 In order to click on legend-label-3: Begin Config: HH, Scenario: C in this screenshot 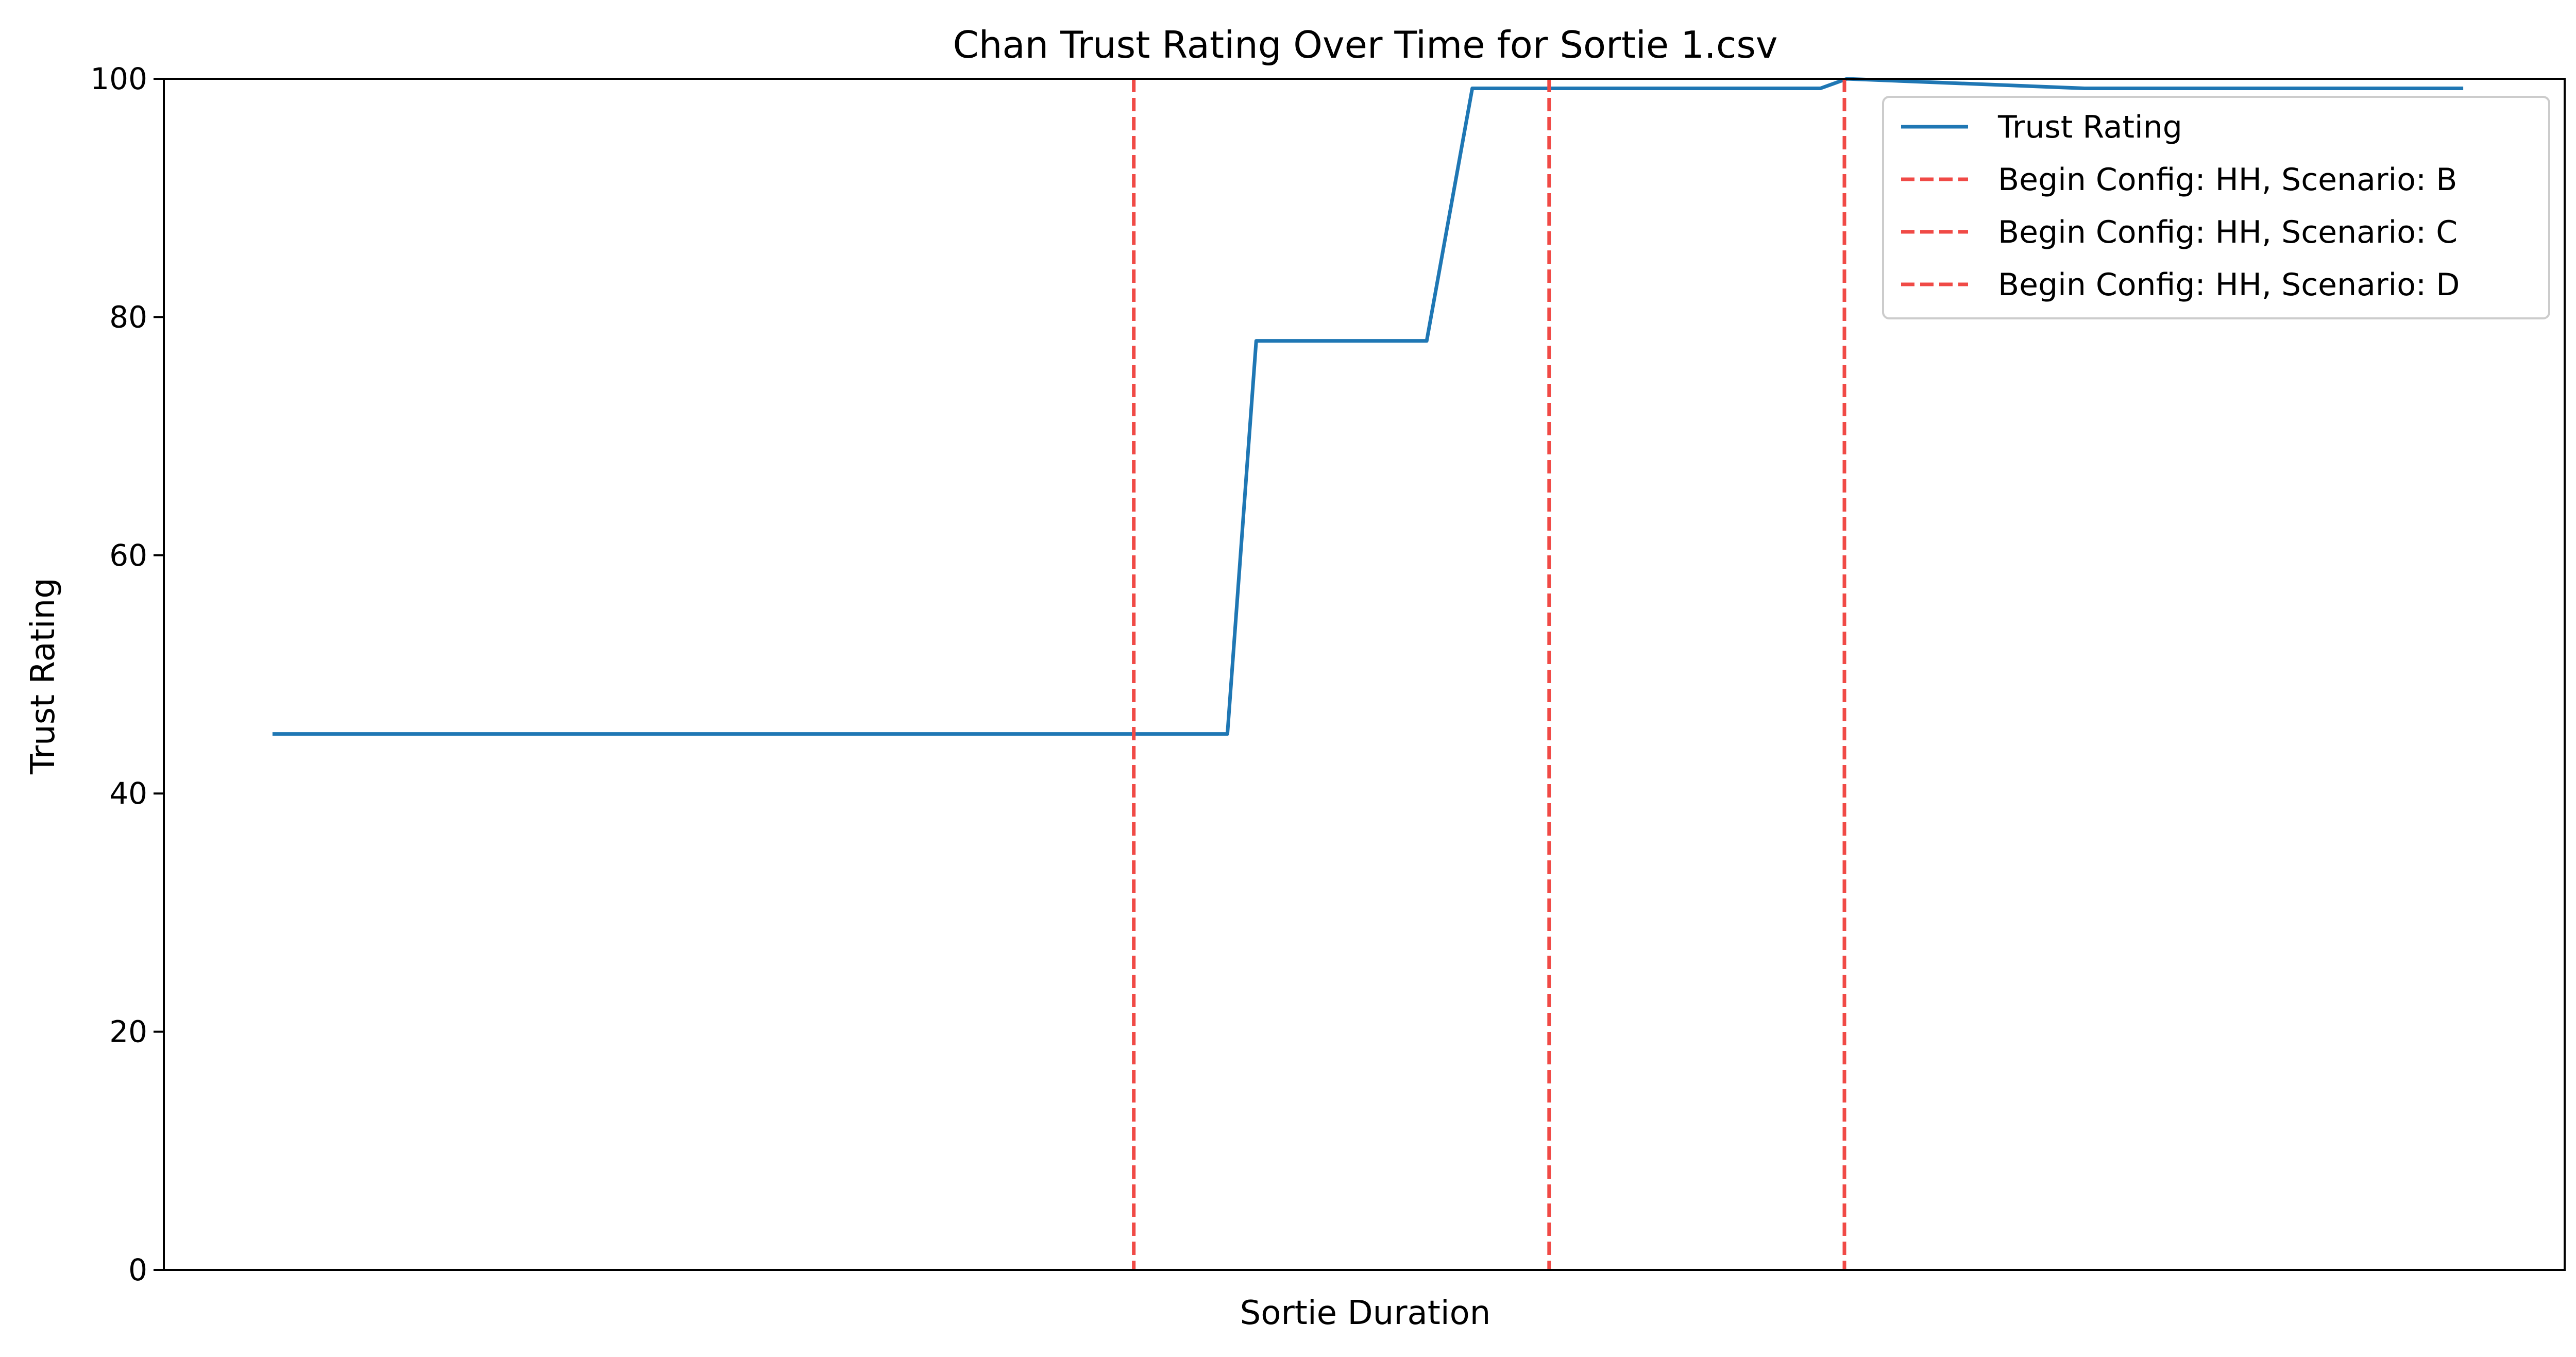, I will do `click(2228, 232)`.